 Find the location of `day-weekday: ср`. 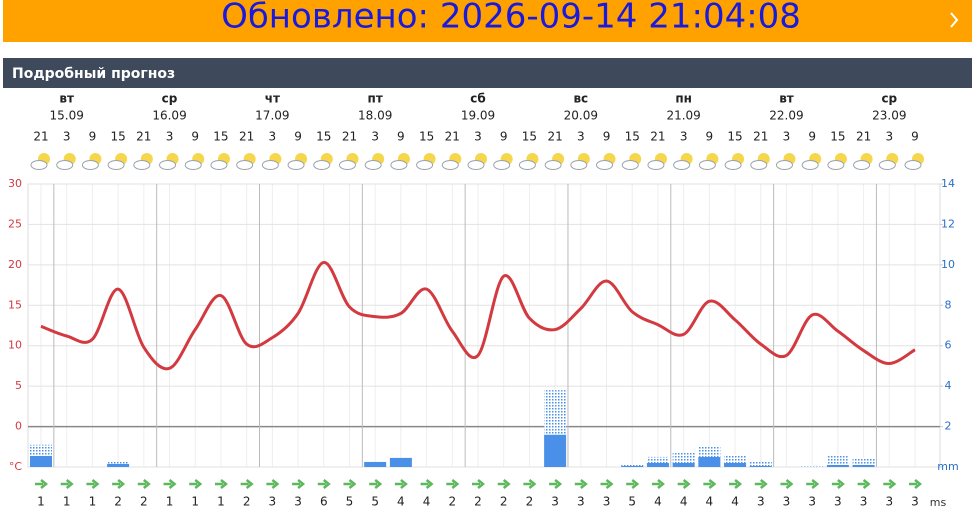

day-weekday: ср is located at coordinates (170, 99).